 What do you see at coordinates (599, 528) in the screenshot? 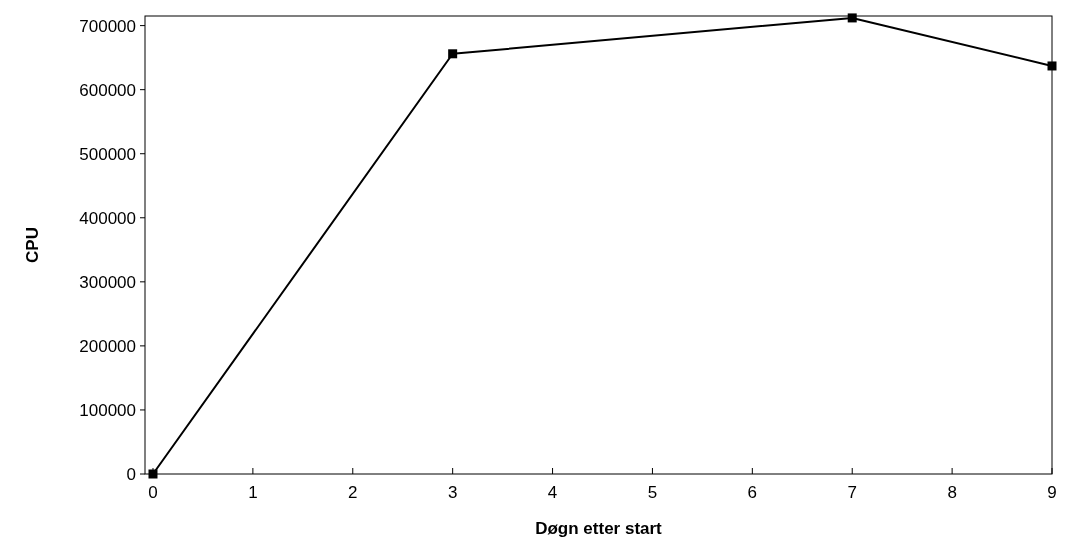
I see `x-axis-title: Døgn etter start` at bounding box center [599, 528].